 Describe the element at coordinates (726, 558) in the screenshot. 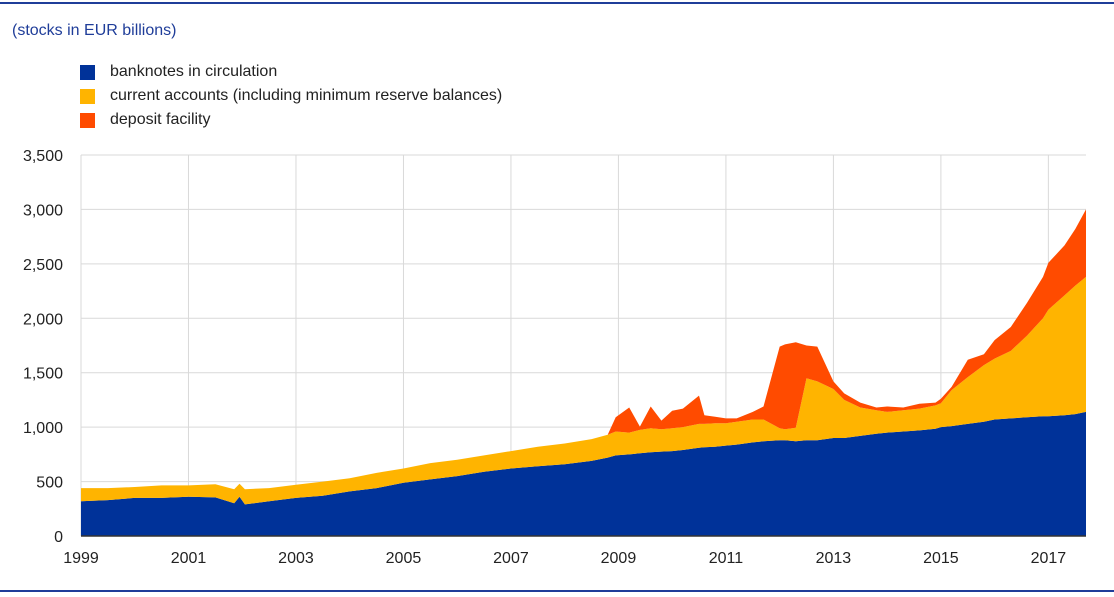

I see `x-tick-label: 2011` at that location.